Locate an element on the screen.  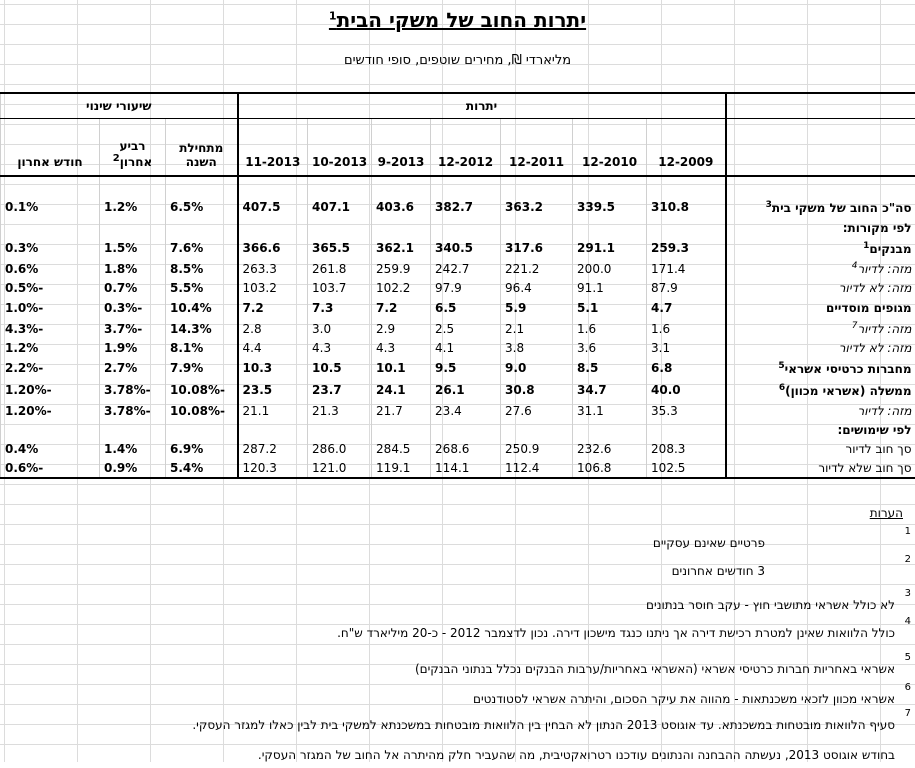
note-number: 4 is located at coordinates (908, 621).